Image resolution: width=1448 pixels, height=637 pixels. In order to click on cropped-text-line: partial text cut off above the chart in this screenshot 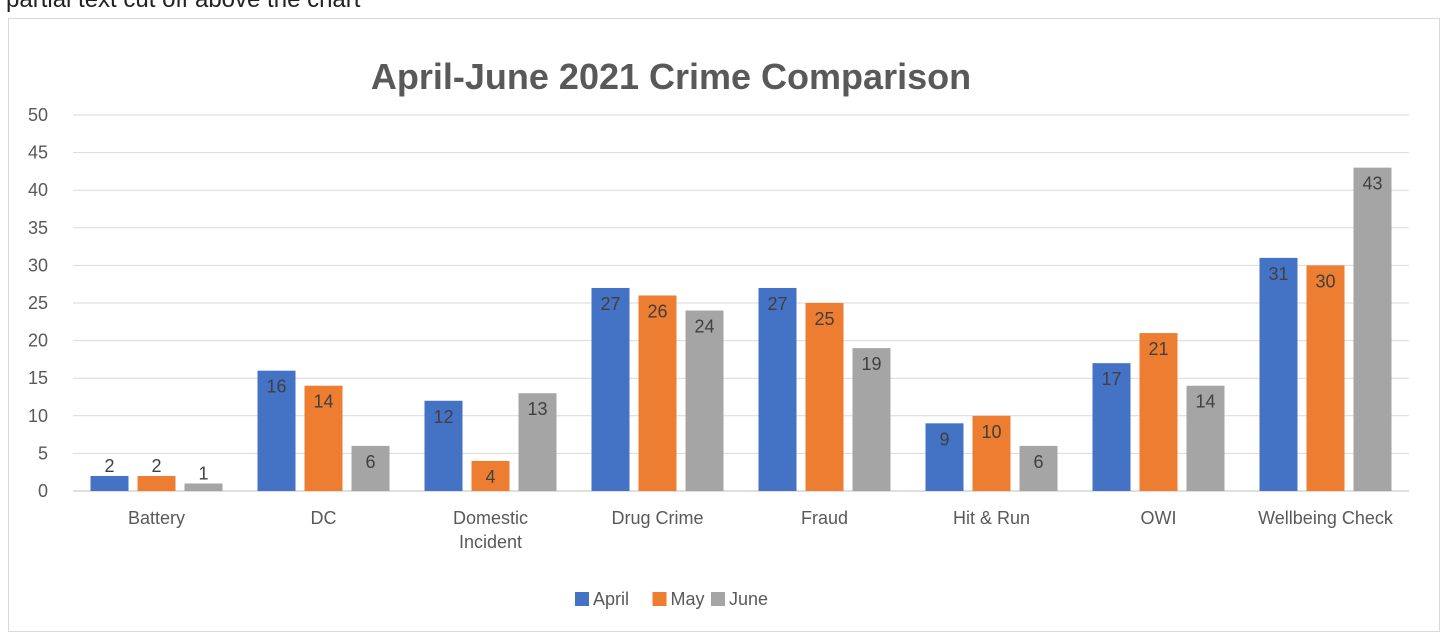, I will do `click(724, 8)`.